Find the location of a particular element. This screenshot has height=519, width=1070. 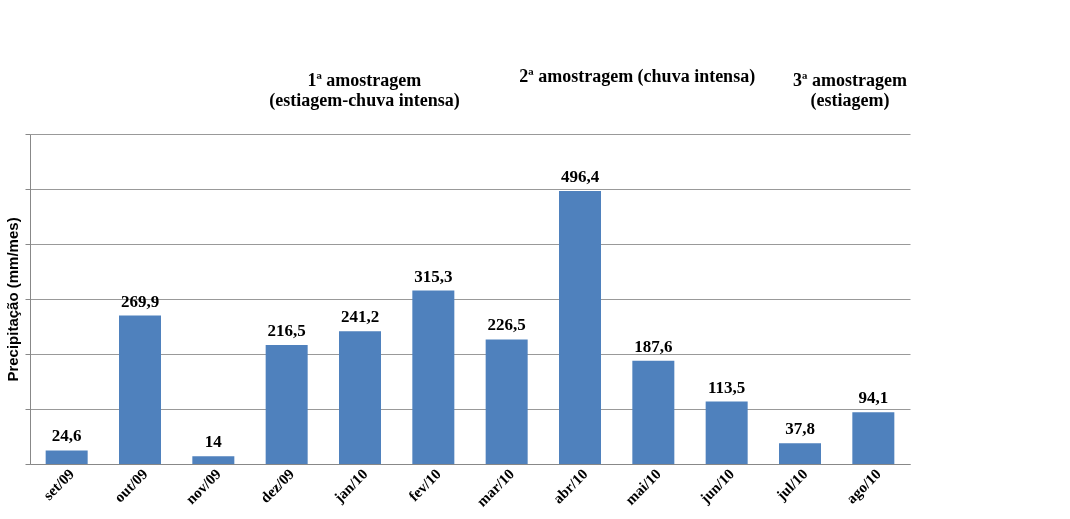

data-label: 216,5 is located at coordinates (286, 330).